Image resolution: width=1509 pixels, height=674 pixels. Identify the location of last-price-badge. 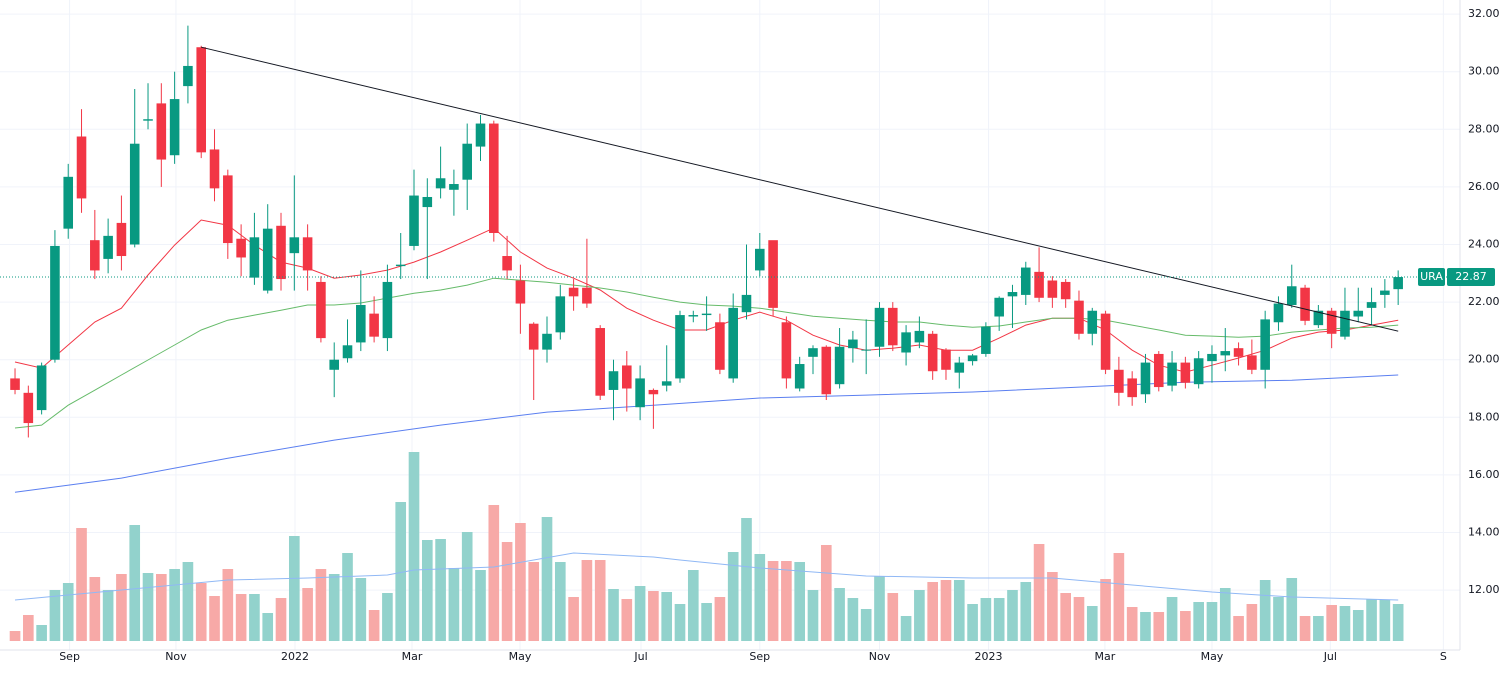
(1471, 277).